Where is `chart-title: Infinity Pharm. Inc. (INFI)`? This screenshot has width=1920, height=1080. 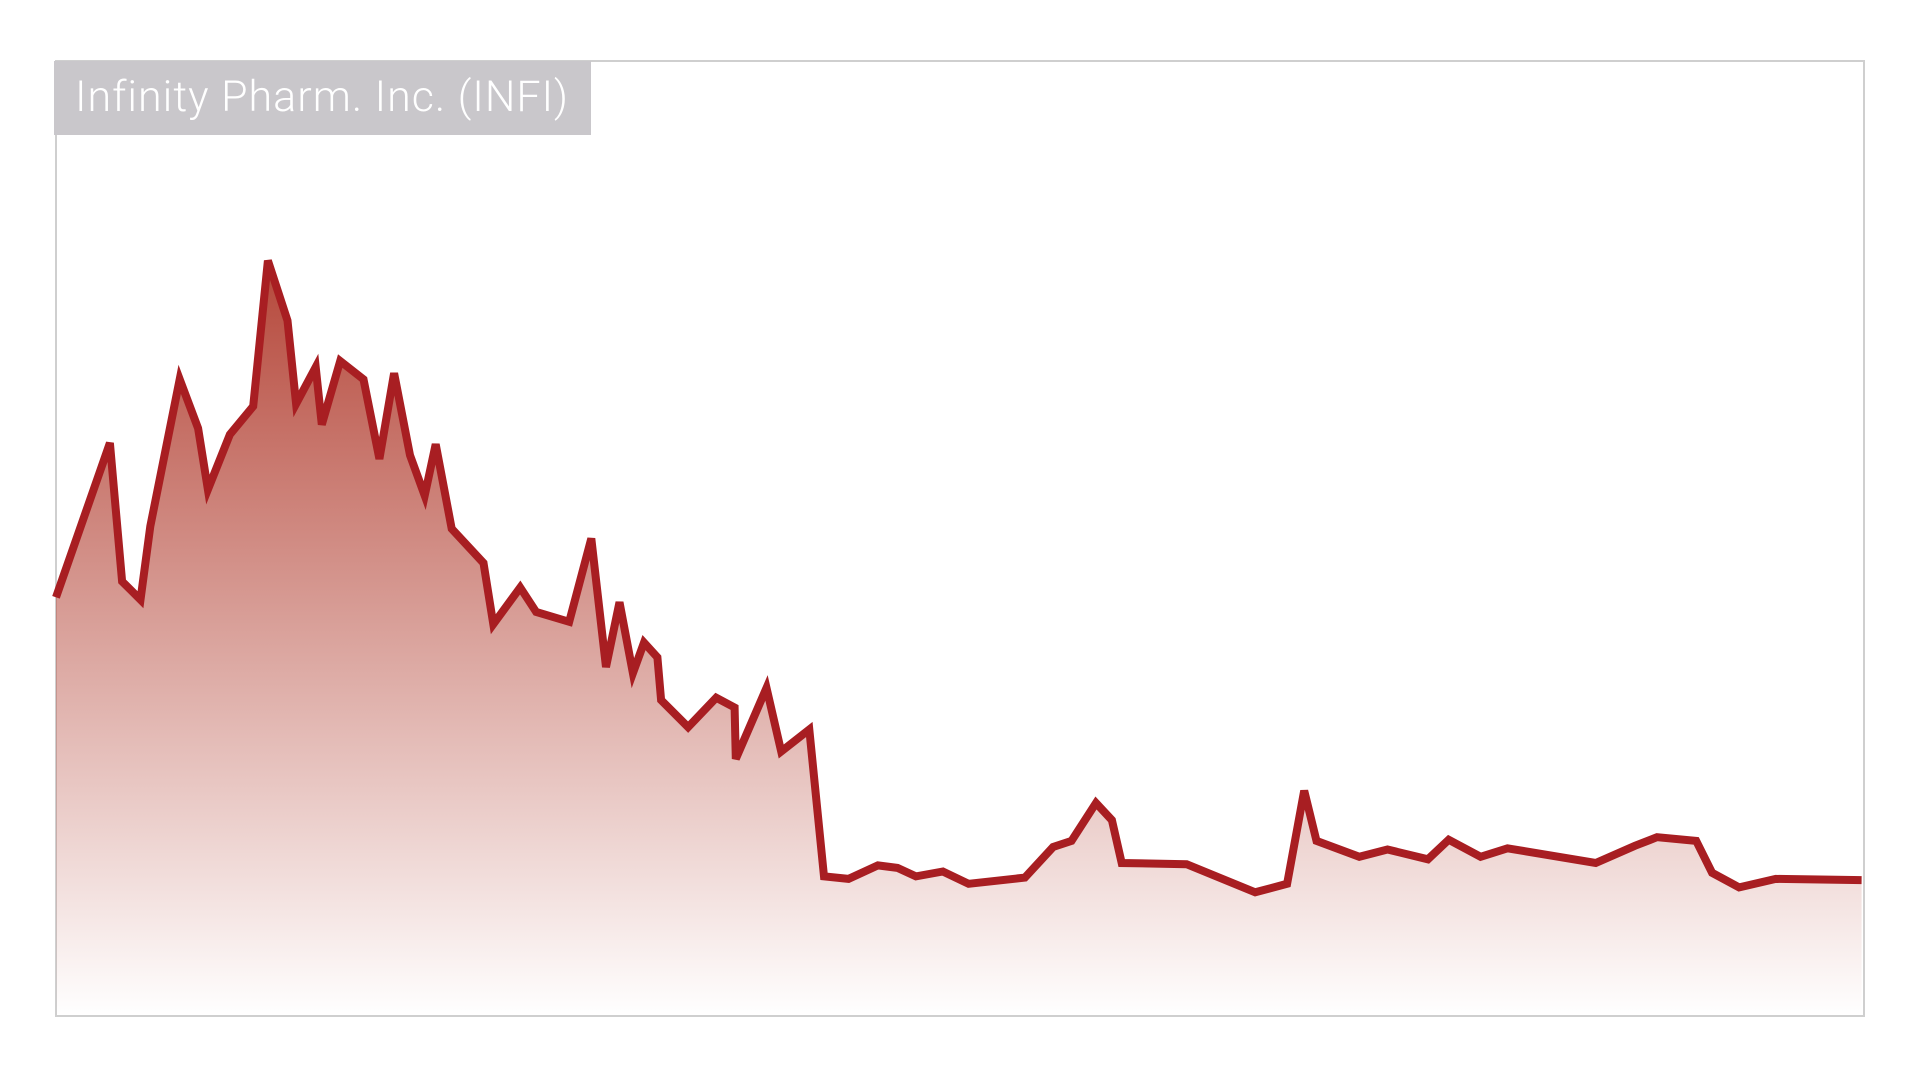
chart-title: Infinity Pharm. Inc. (INFI) is located at coordinates (322, 97).